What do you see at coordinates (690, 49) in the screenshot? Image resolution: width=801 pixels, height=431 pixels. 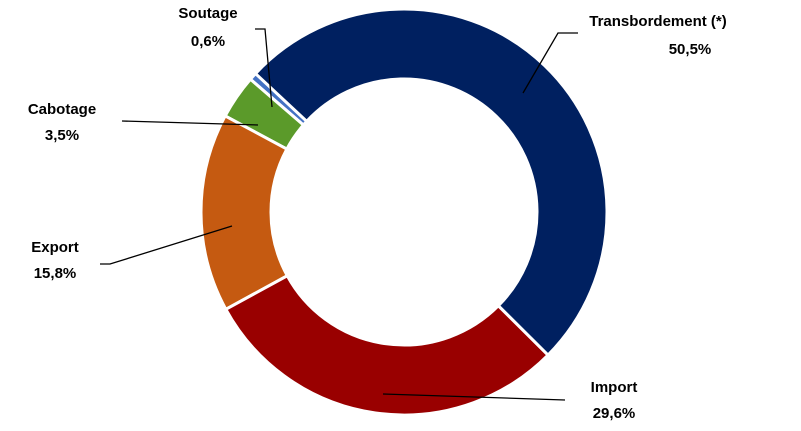 I see `value-label: 50,5%` at bounding box center [690, 49].